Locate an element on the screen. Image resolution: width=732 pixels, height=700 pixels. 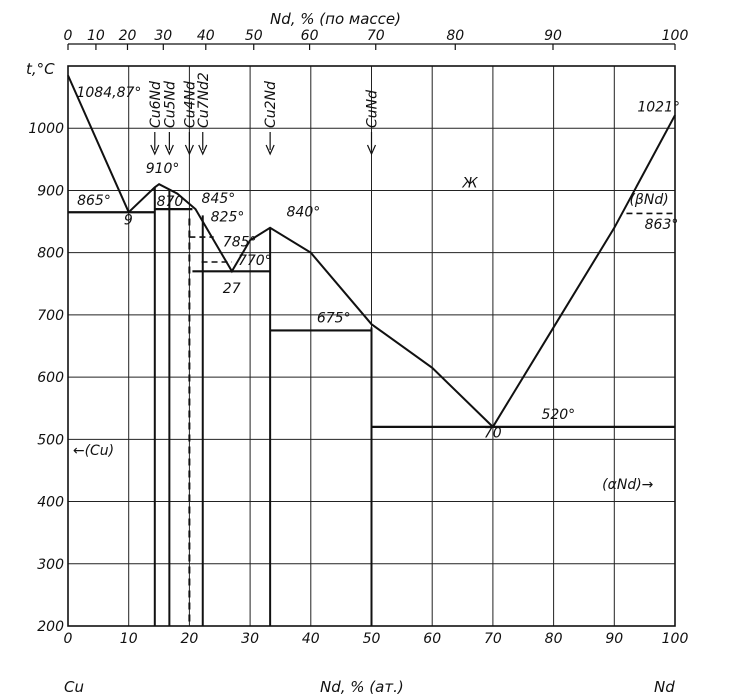
y-tick-label: 1000 is located at coordinates (46, 129).